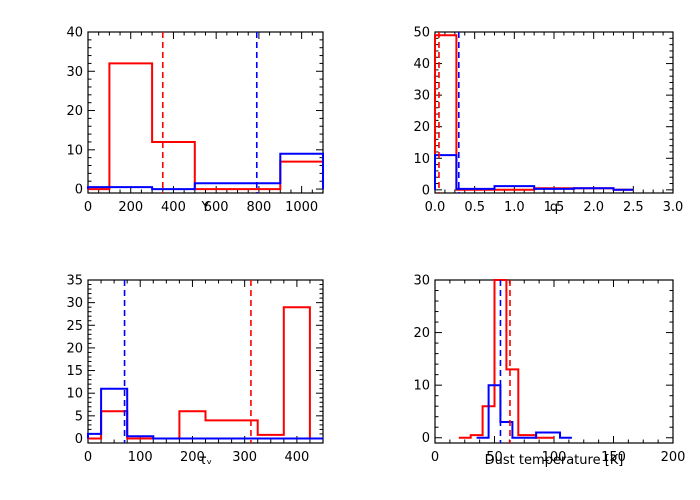 This screenshot has height=500, width=700. I want to click on x-tick-label: 800, so click(258, 207).